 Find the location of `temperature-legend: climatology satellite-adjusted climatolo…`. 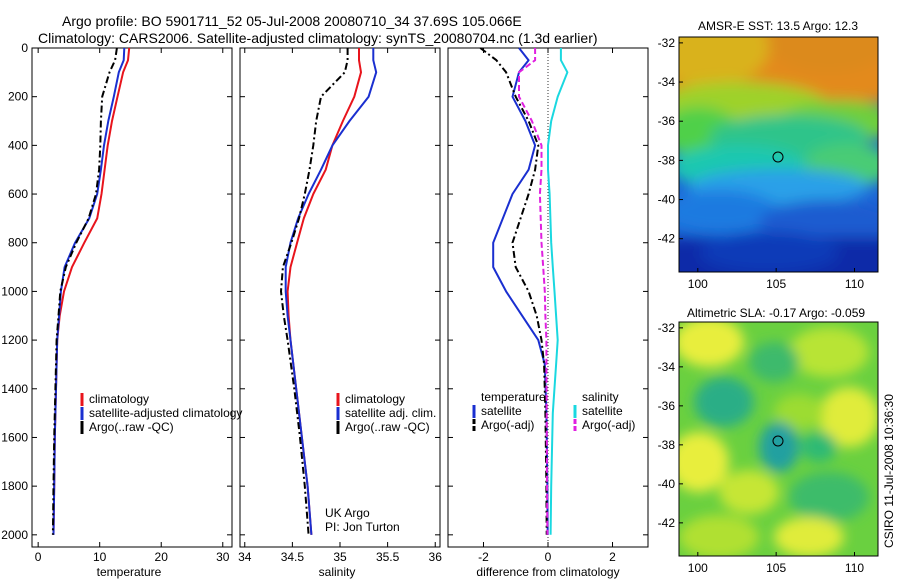

temperature-legend: climatology satellite-adjusted climatolo… is located at coordinates (161, 413).